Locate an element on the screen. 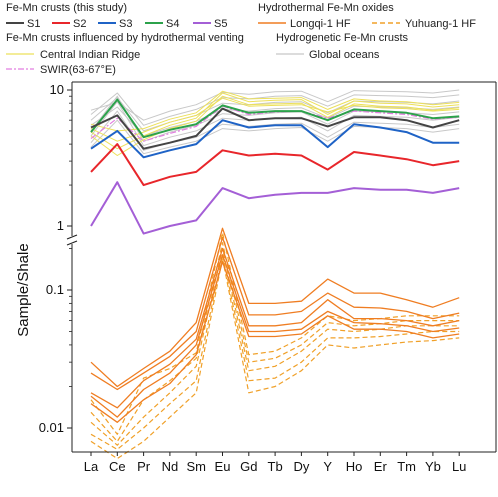  x-tick-label: Gd is located at coordinates (248, 466).